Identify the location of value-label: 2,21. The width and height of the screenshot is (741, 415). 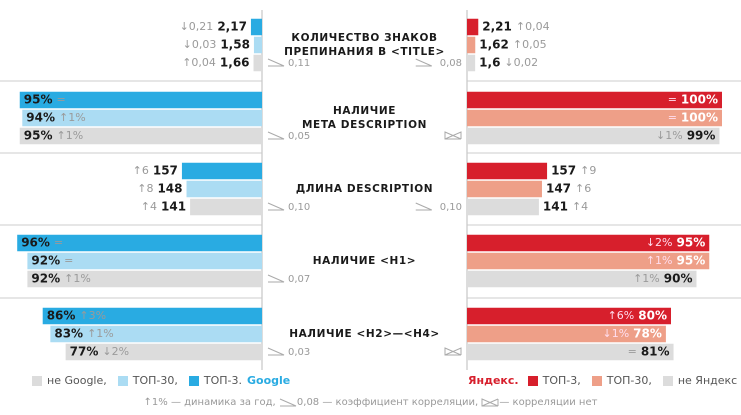
(497, 27).